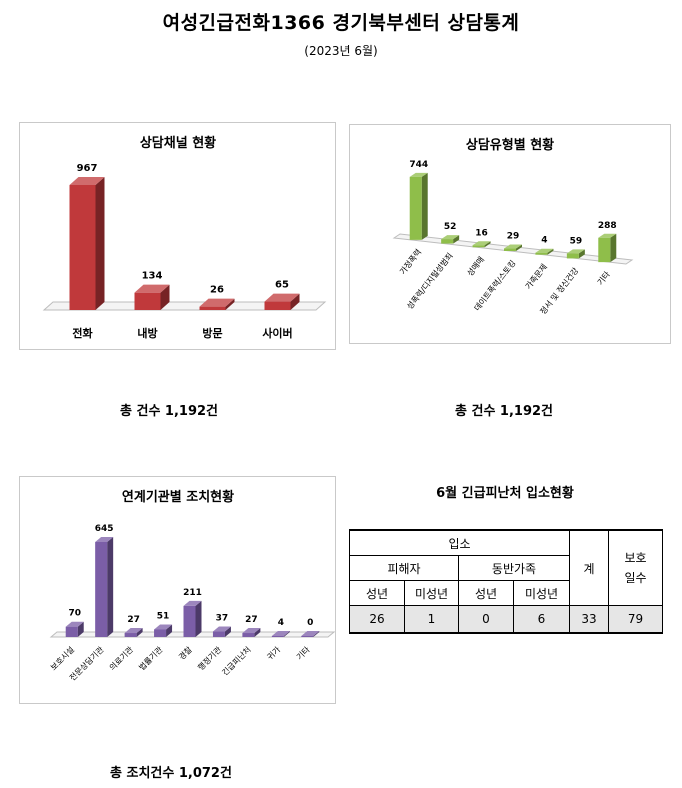 This screenshot has height=788, width=682. What do you see at coordinates (185, 653) in the screenshot?
I see `category-label: 경찰` at bounding box center [185, 653].